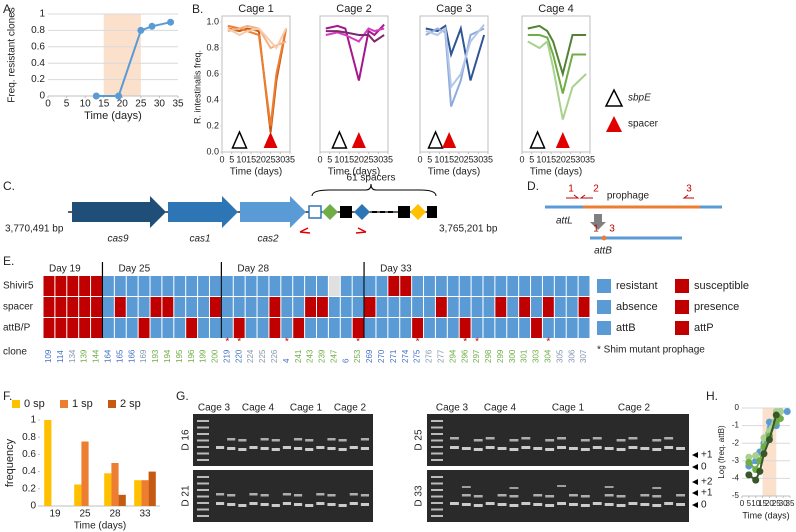  I want to click on clone-label: 220, so click(238, 356).